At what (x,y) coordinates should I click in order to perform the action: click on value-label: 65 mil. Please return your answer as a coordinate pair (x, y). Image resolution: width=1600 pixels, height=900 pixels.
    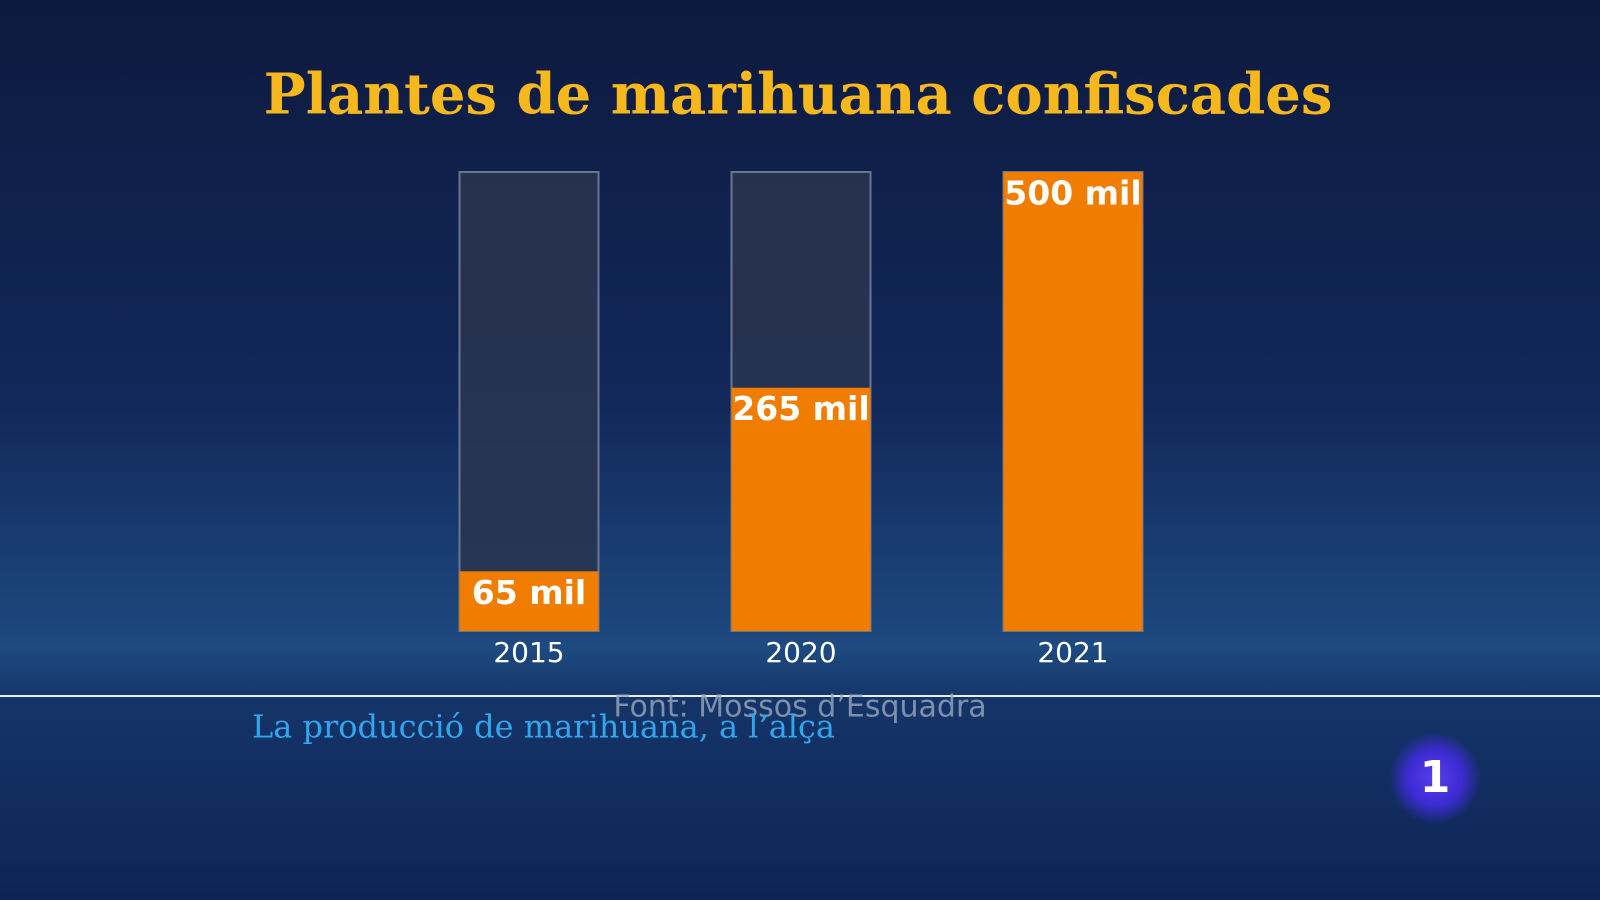
    Looking at the image, I should click on (529, 592).